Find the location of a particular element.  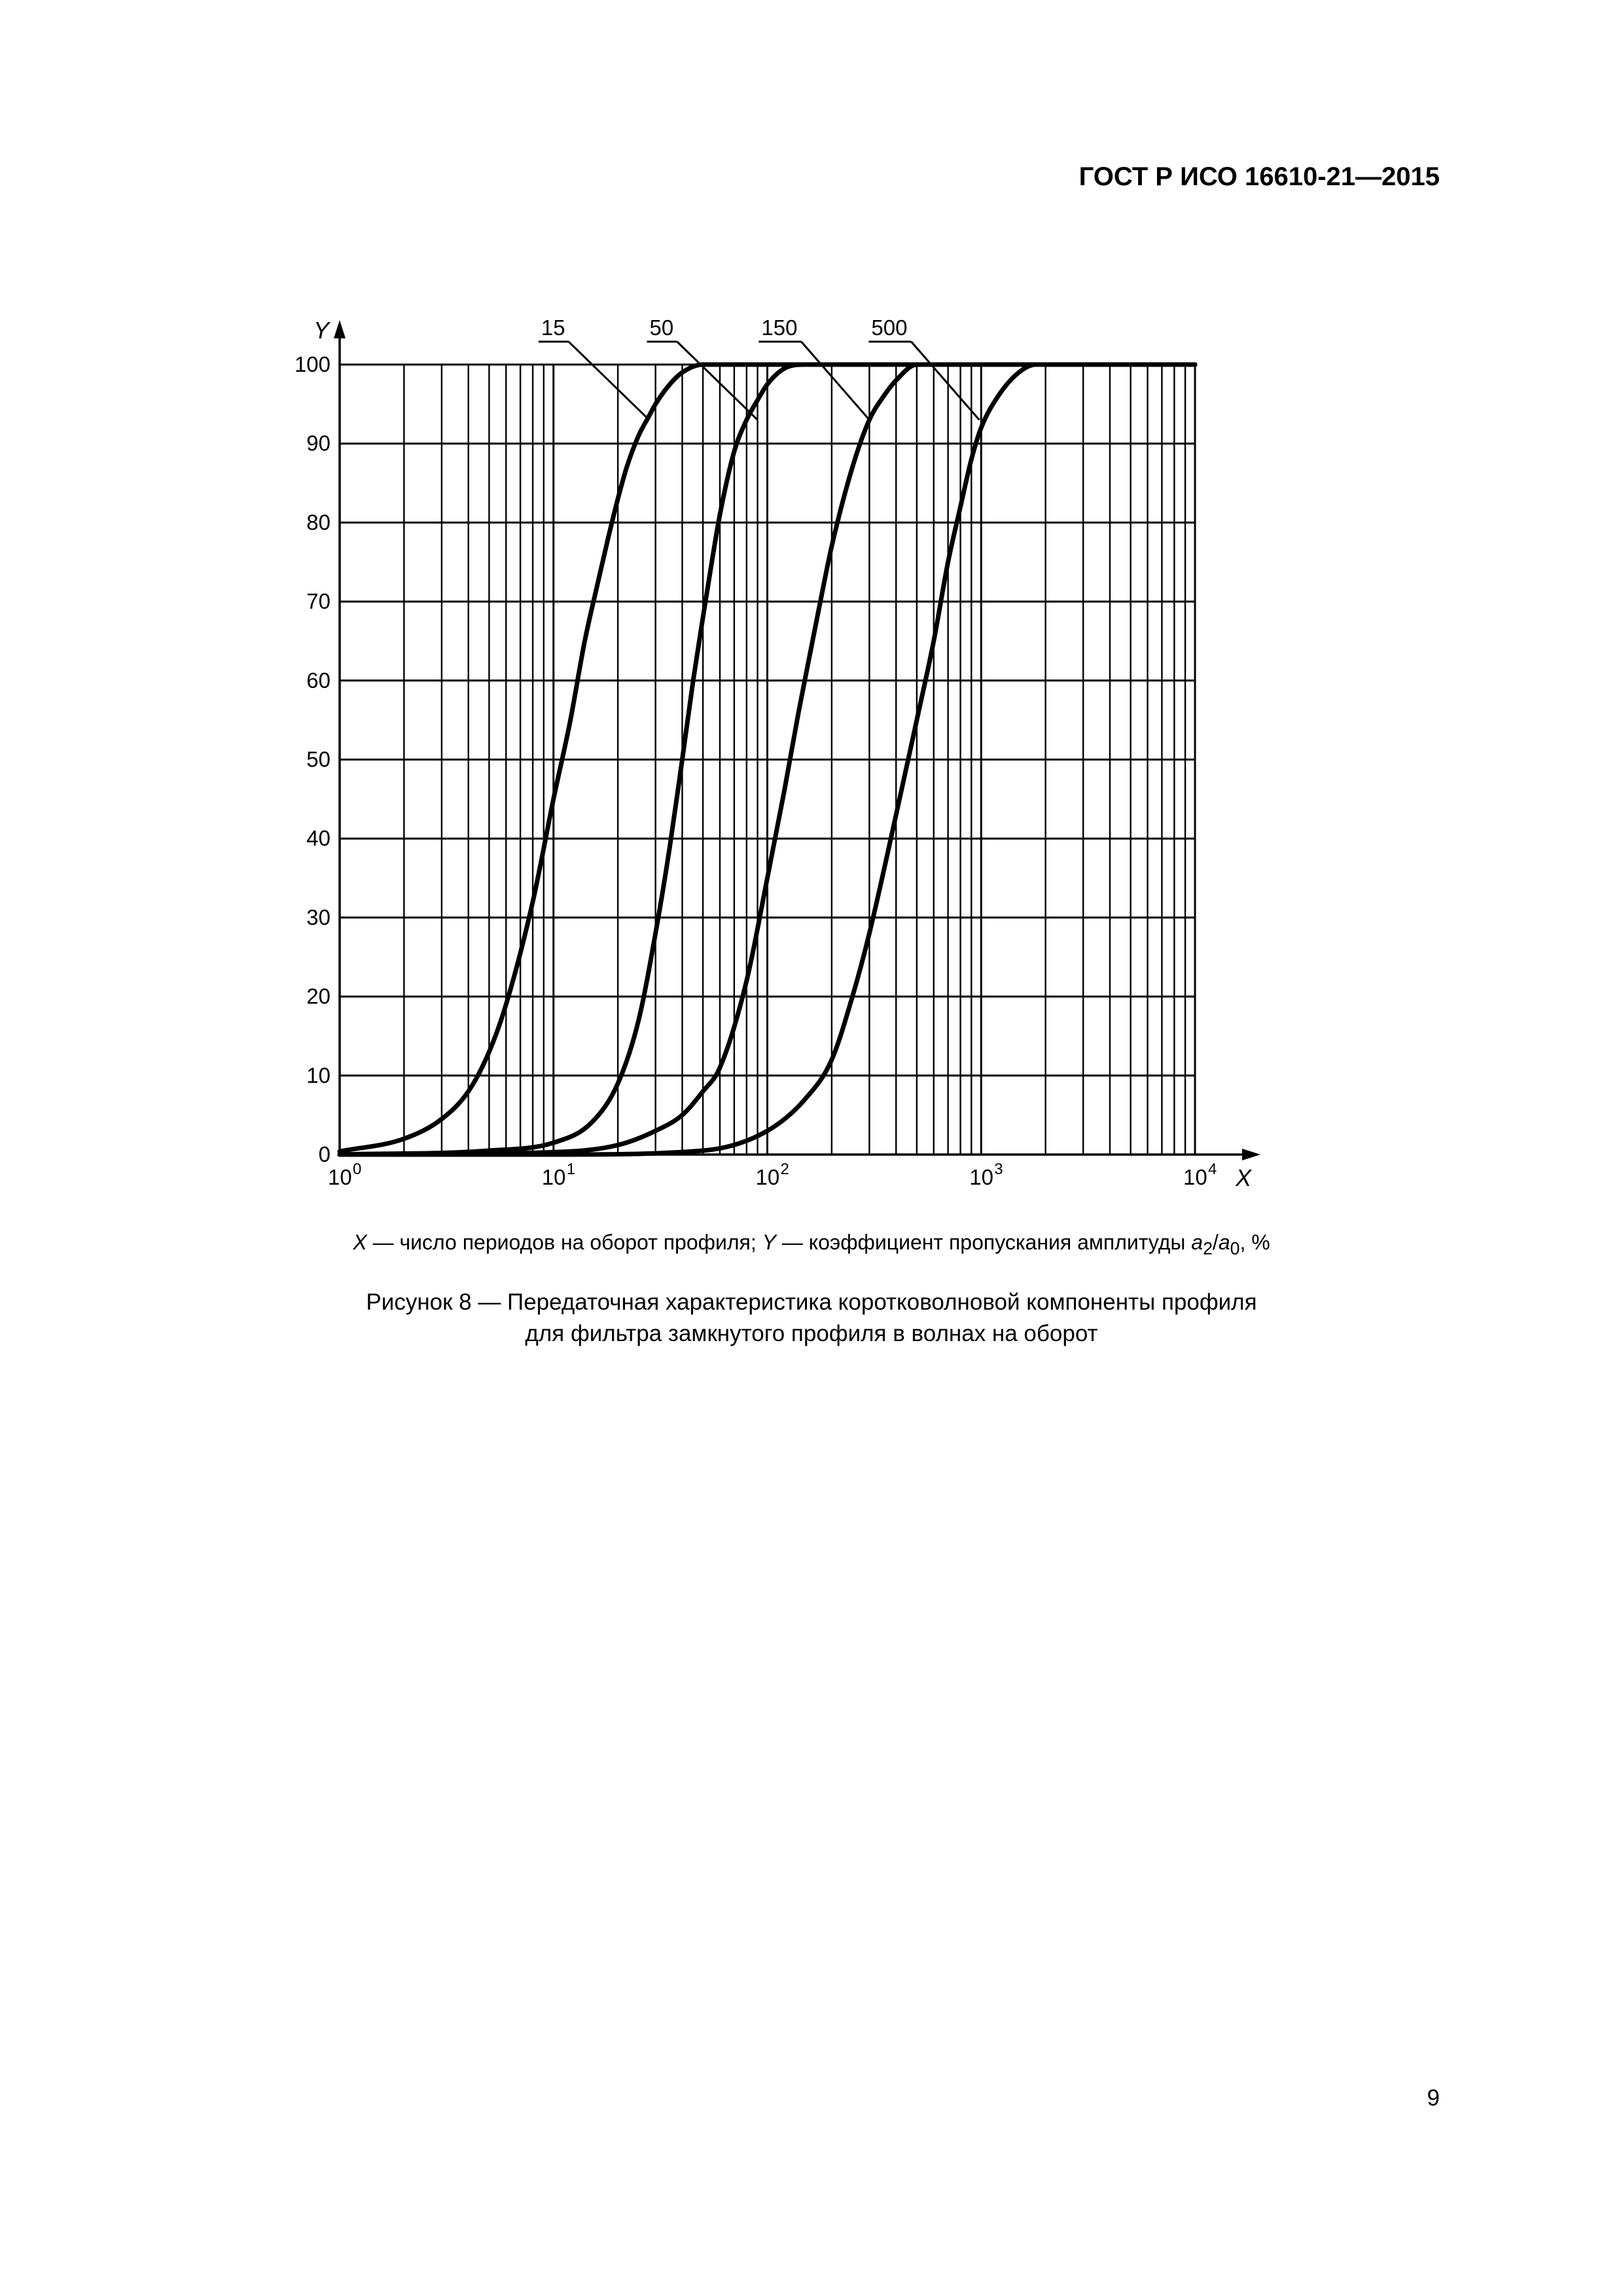

page-number: 9 is located at coordinates (1434, 2098).